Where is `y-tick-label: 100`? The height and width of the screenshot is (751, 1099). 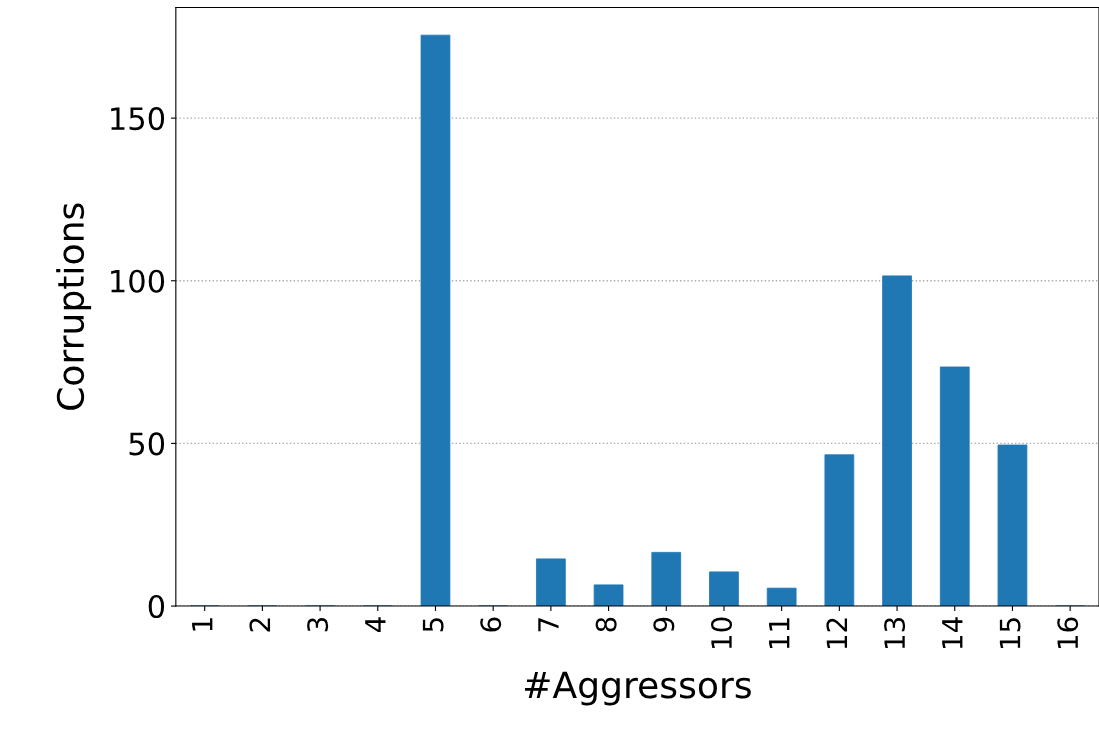
y-tick-label: 100 is located at coordinates (138, 281).